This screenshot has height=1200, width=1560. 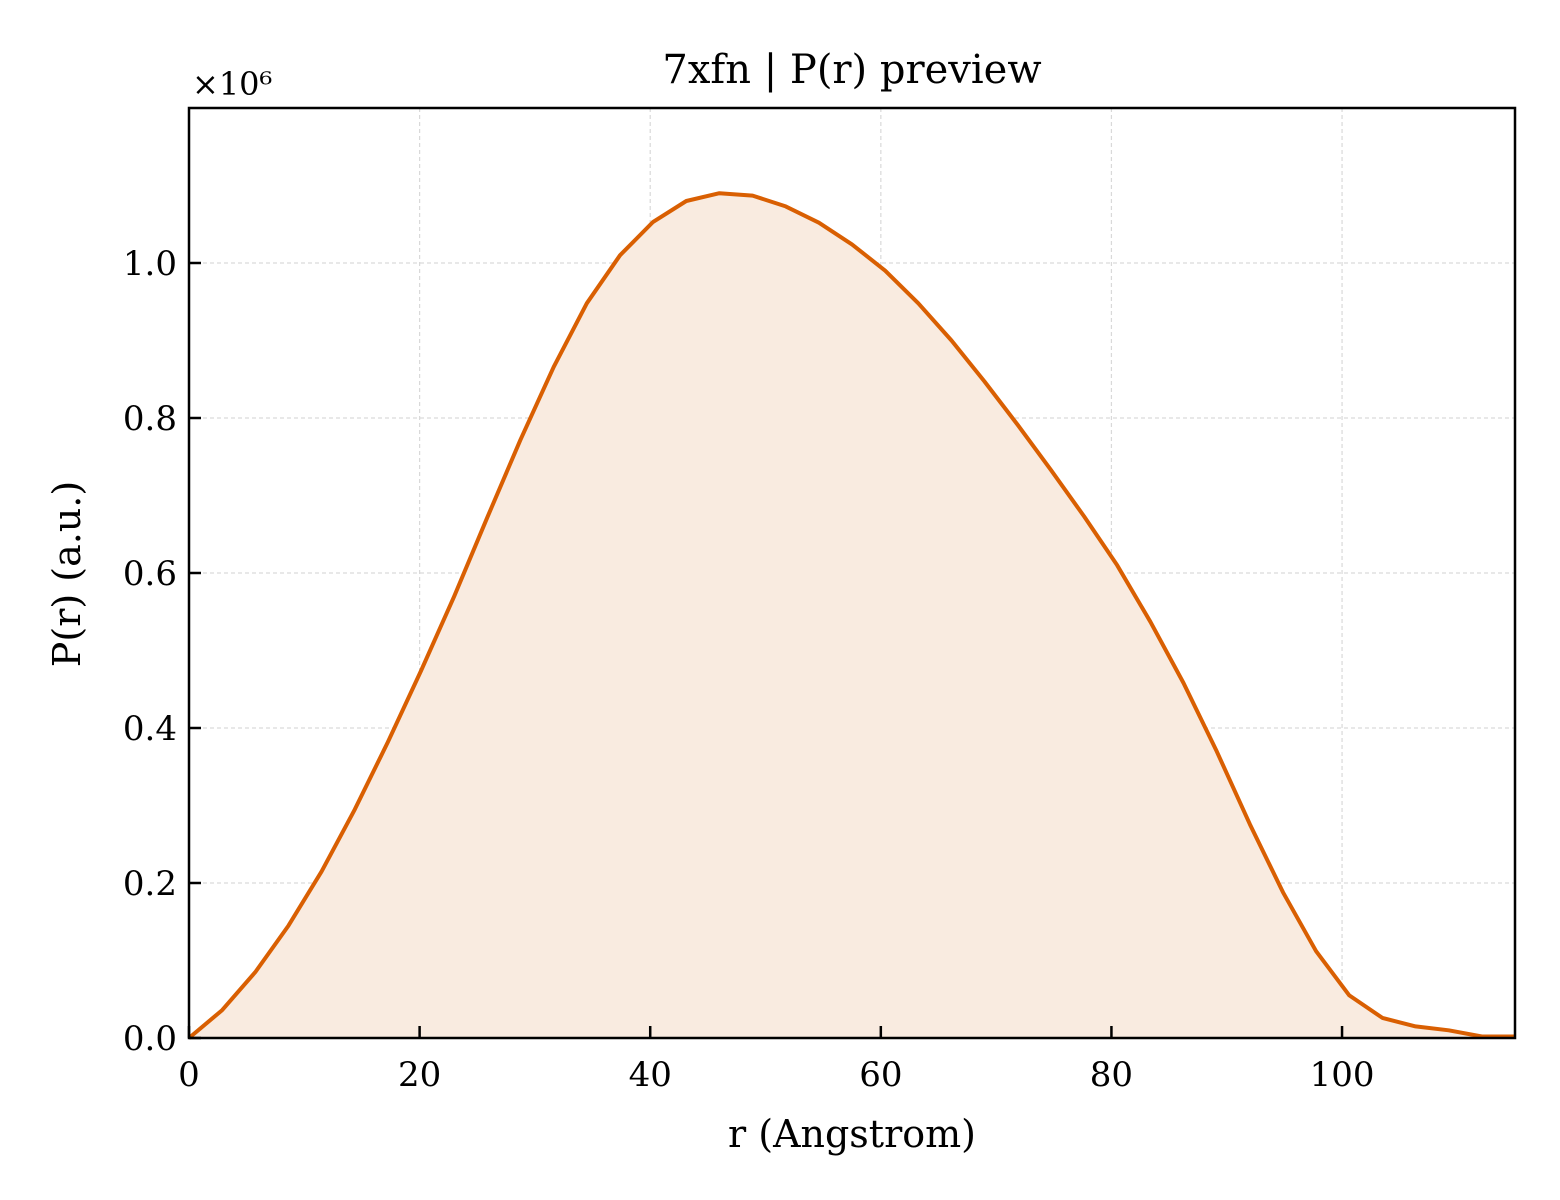 What do you see at coordinates (150, 884) in the screenshot?
I see `y-tick-label: 0.2` at bounding box center [150, 884].